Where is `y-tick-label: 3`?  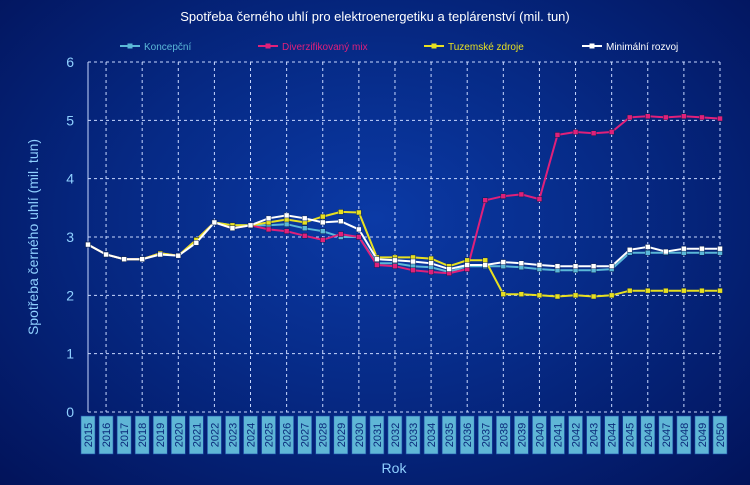 y-tick-label: 3 is located at coordinates (70, 237).